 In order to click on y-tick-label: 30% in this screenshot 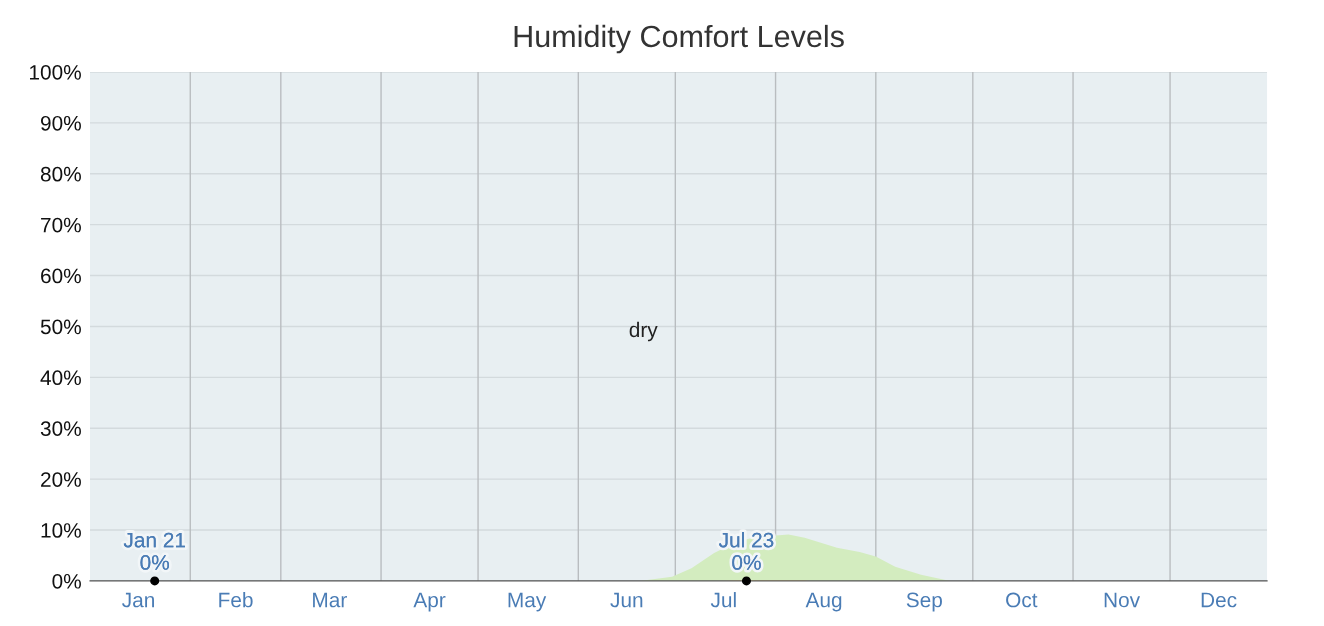, I will do `click(60, 428)`.